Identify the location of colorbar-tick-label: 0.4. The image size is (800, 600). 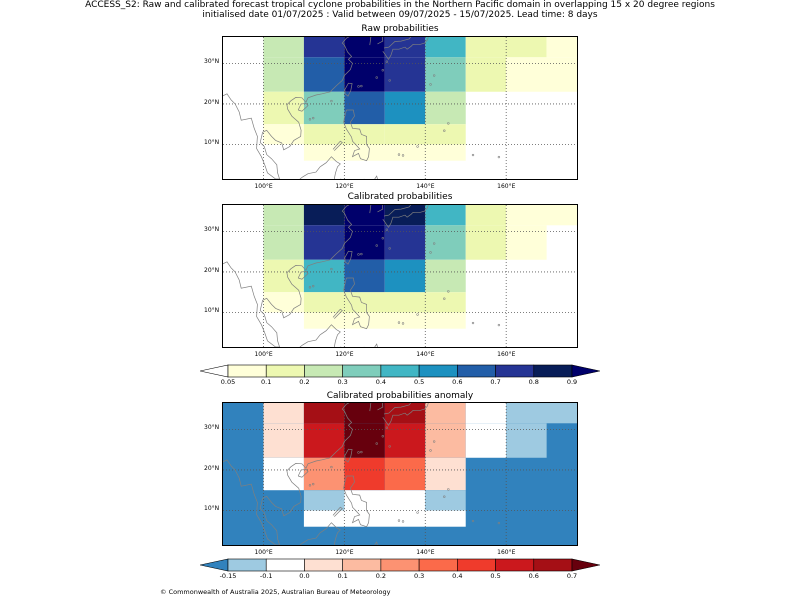
(457, 576).